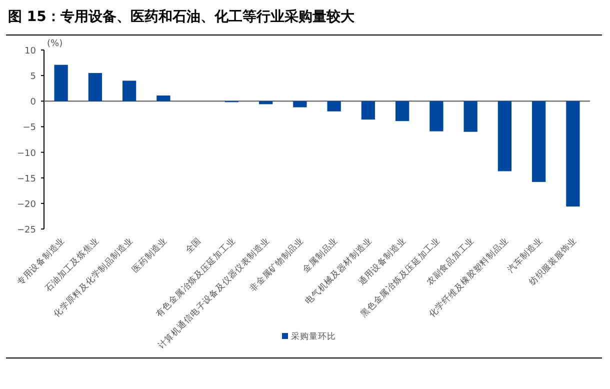 This screenshot has height=389, width=610. I want to click on legend-label: 采购量环比, so click(313, 336).